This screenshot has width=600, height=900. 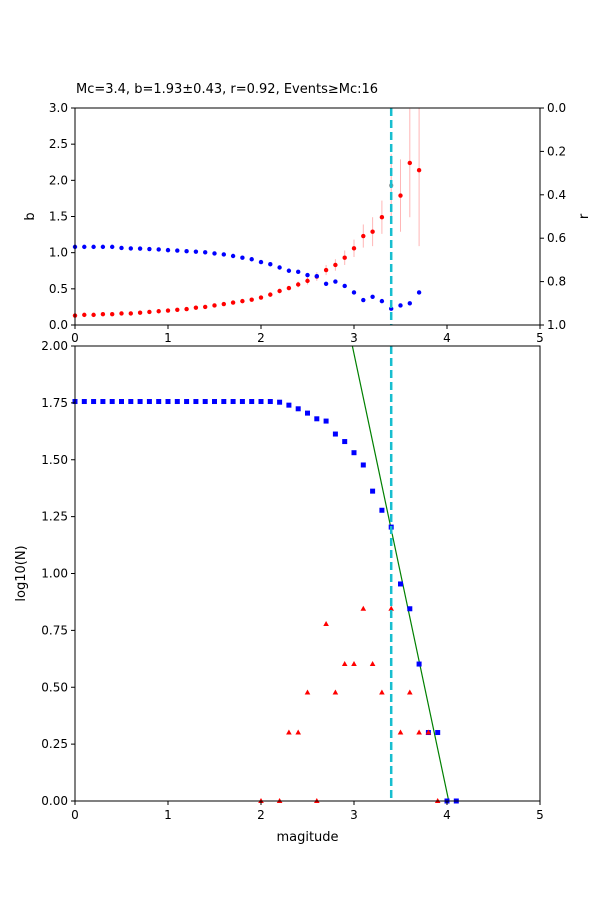 What do you see at coordinates (54, 460) in the screenshot?
I see `bottom-y-tick-label: 1.50` at bounding box center [54, 460].